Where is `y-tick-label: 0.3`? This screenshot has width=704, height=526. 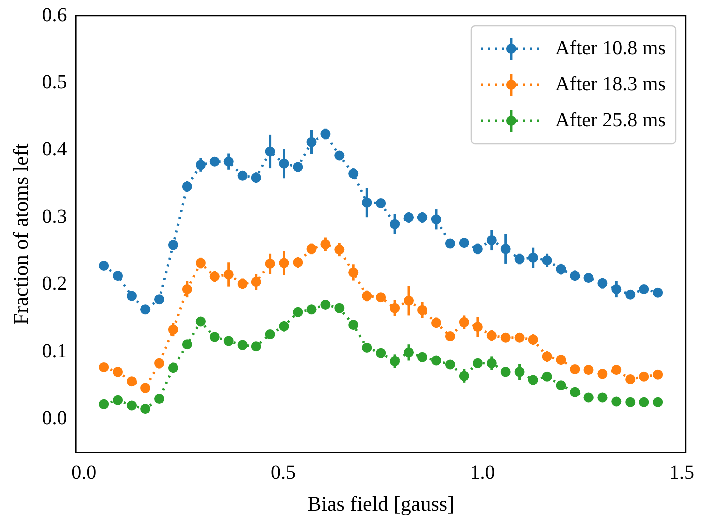 y-tick-label: 0.3 is located at coordinates (55, 217).